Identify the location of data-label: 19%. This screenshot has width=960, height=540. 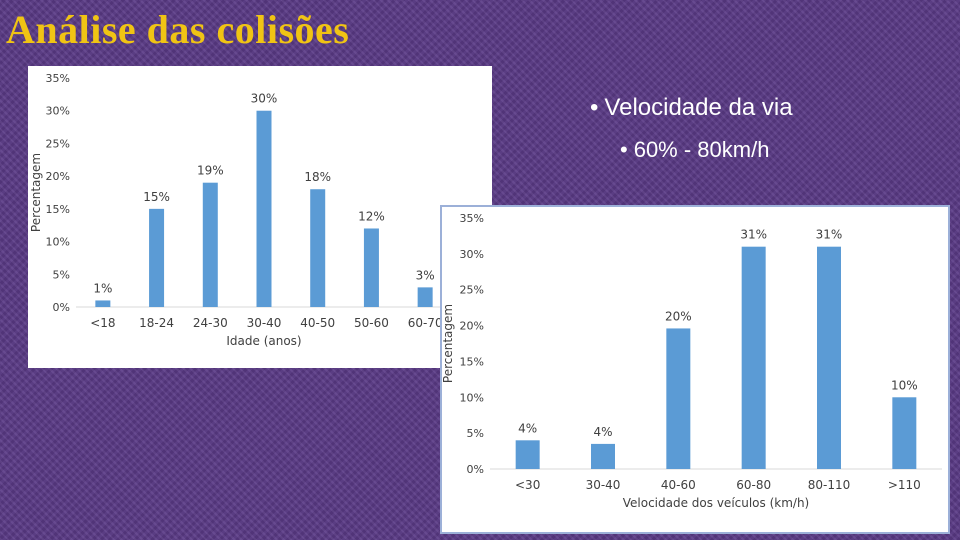
(210, 171).